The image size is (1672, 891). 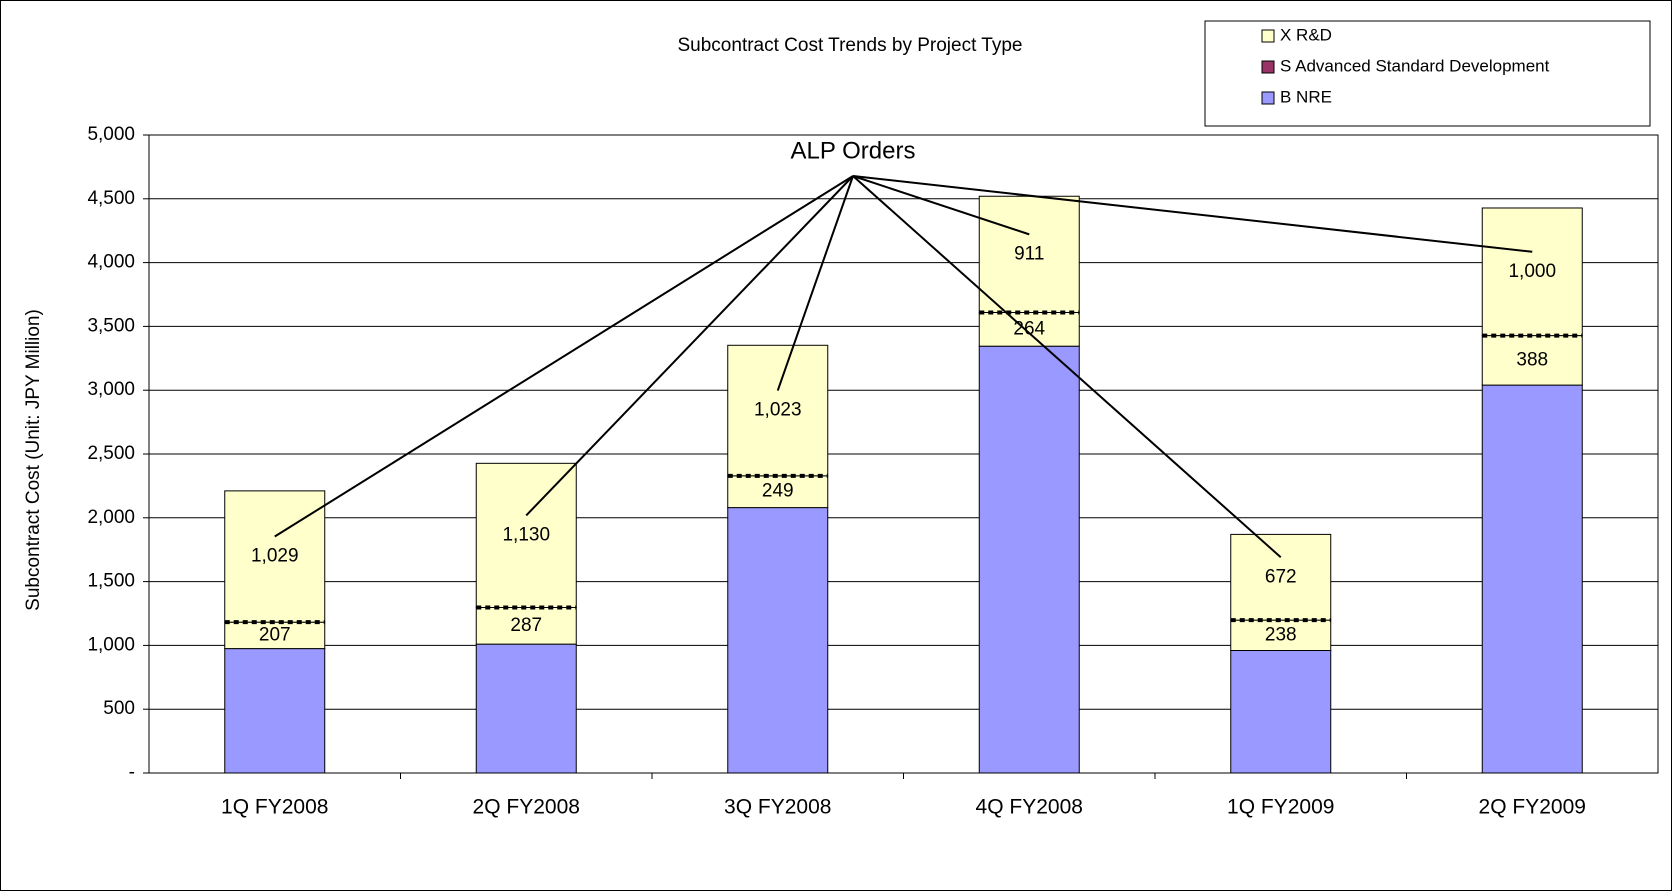 I want to click on data-label: 1,000, so click(x=1532, y=271).